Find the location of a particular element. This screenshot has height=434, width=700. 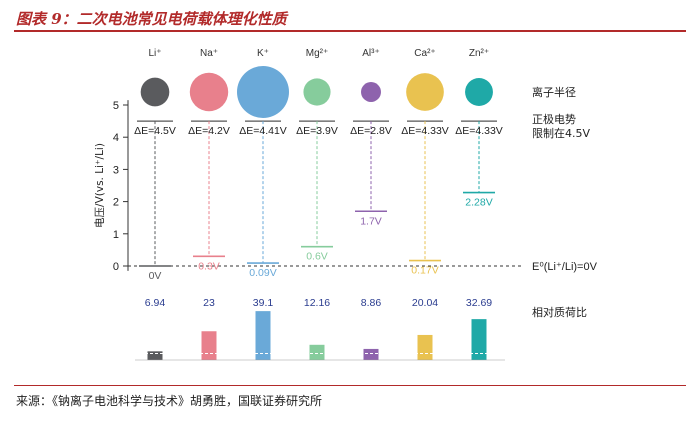

ion-group-6: Zn²⁺ 2.28V ΔE=4.33V 32.69 is located at coordinates (479, 204).